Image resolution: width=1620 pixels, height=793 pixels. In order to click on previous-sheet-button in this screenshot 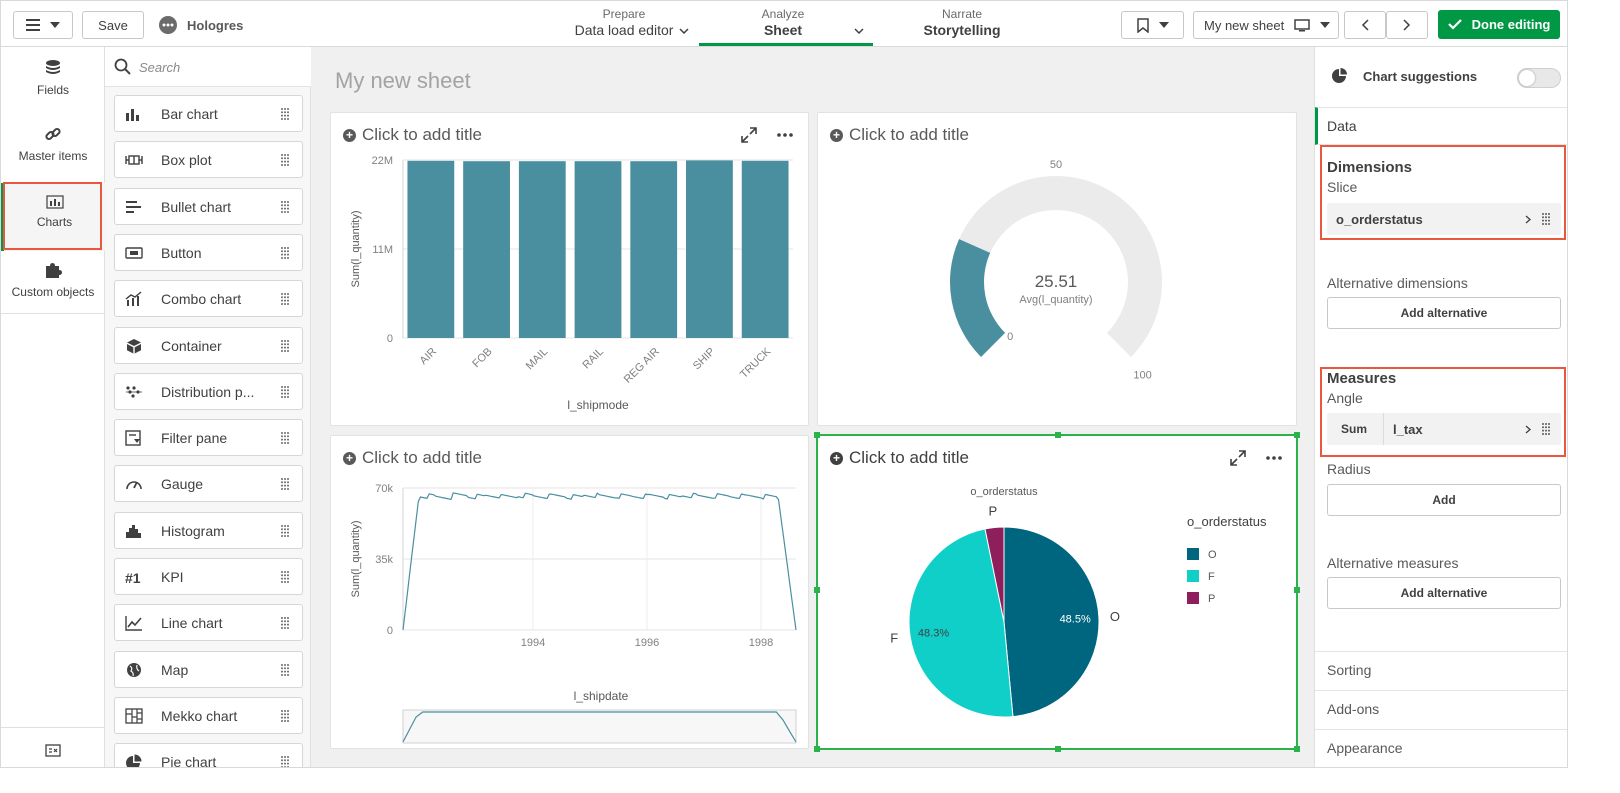, I will do `click(1365, 25)`.